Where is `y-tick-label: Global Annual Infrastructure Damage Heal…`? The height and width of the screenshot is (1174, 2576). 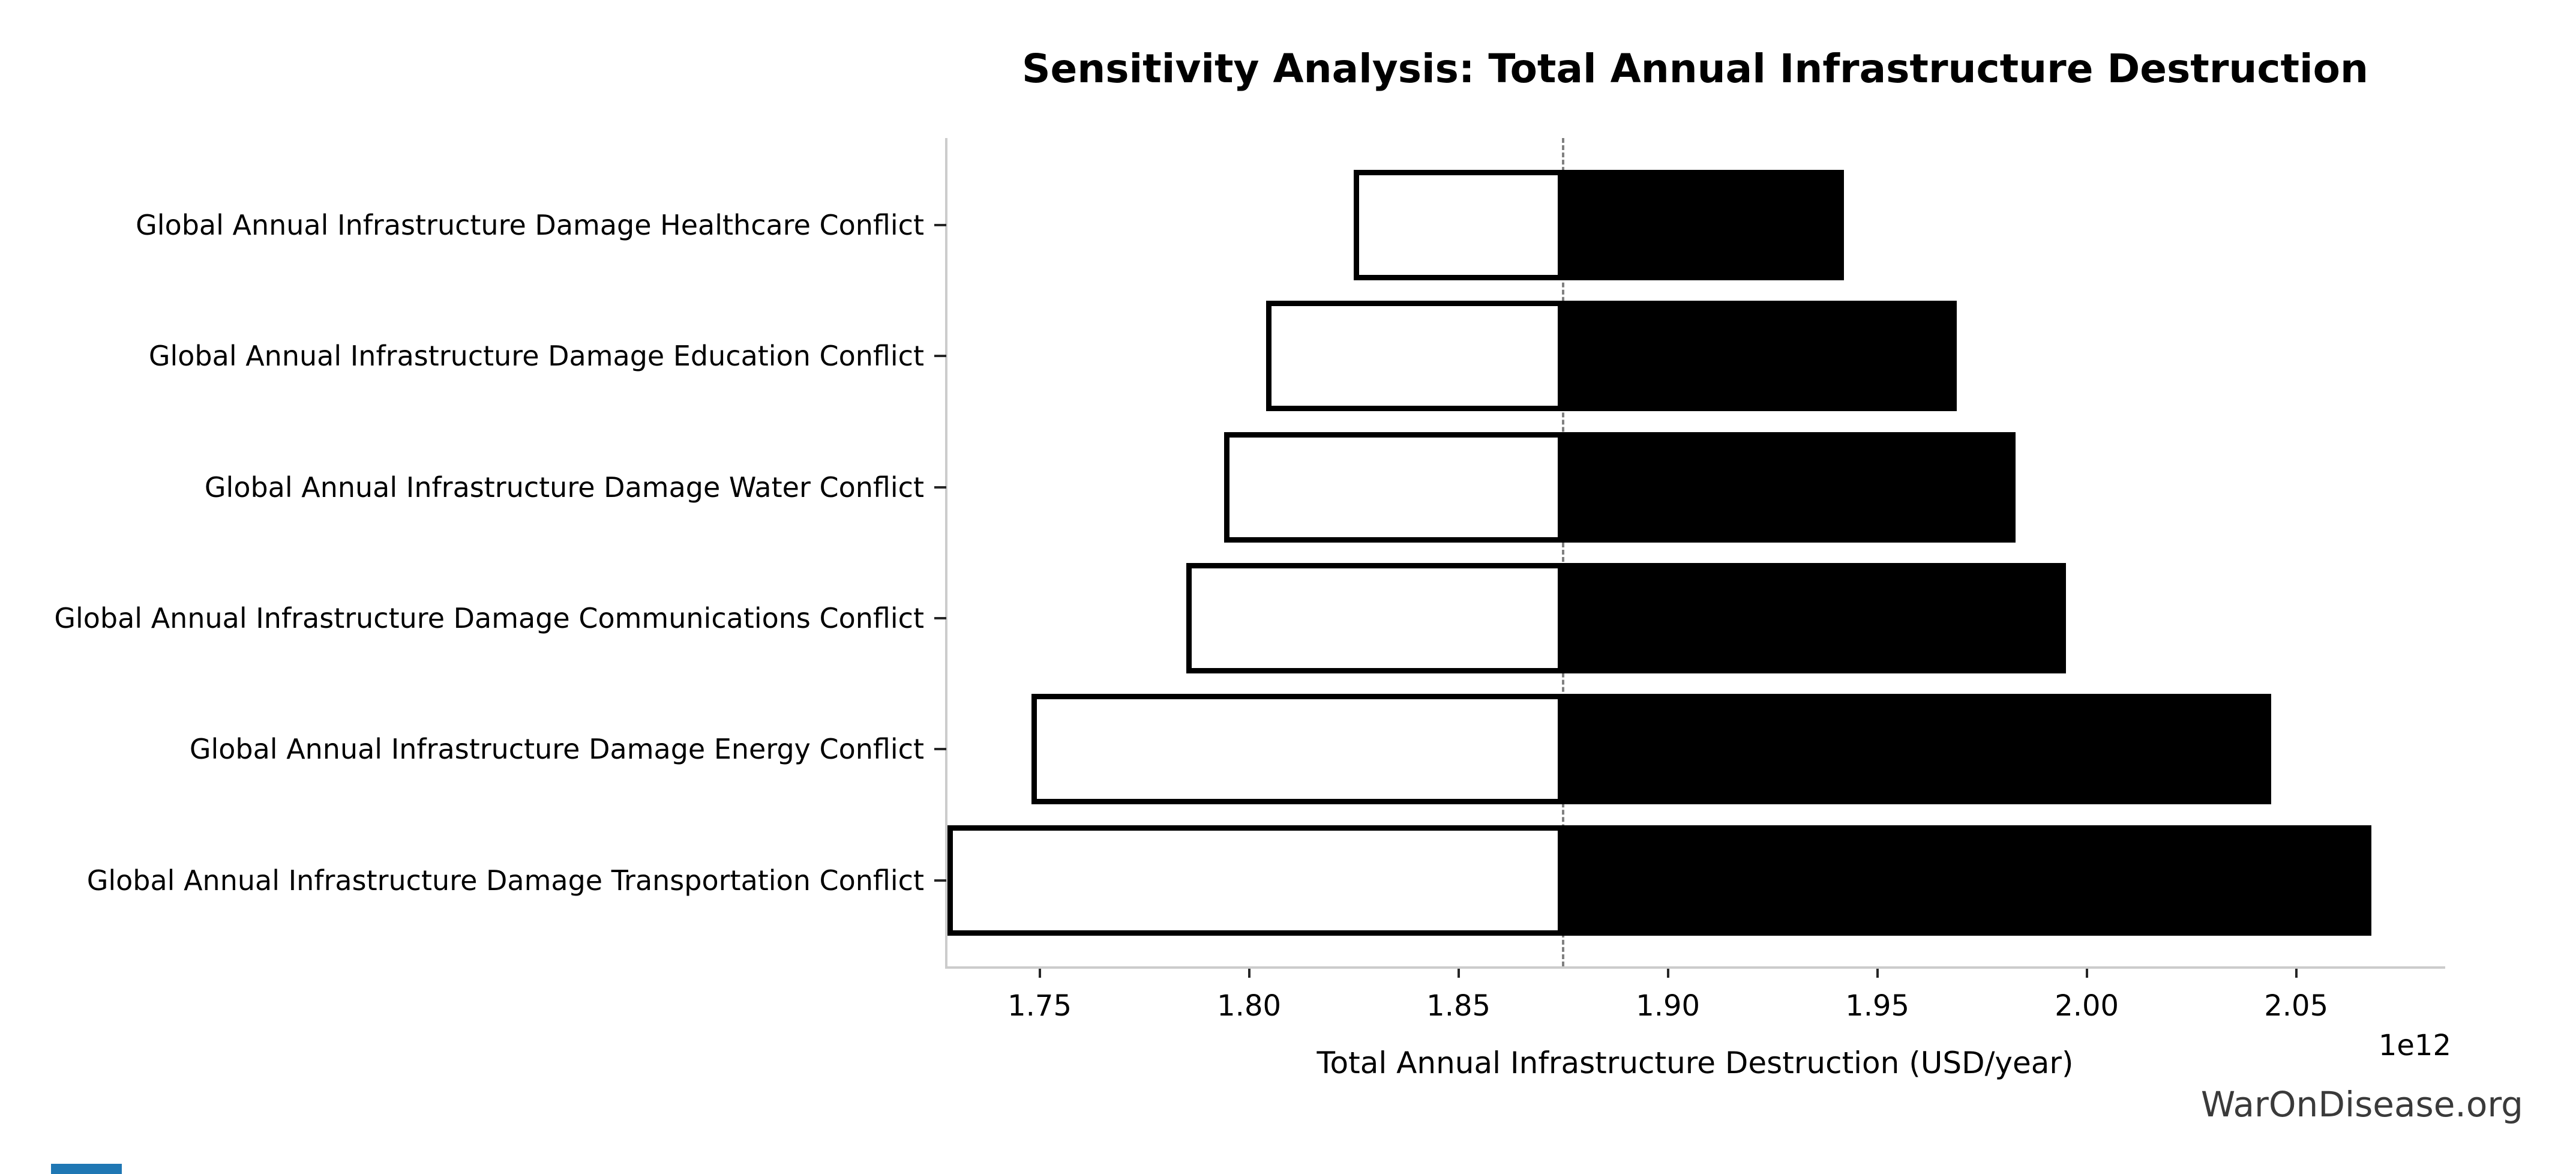 y-tick-label: Global Annual Infrastructure Damage Heal… is located at coordinates (530, 225).